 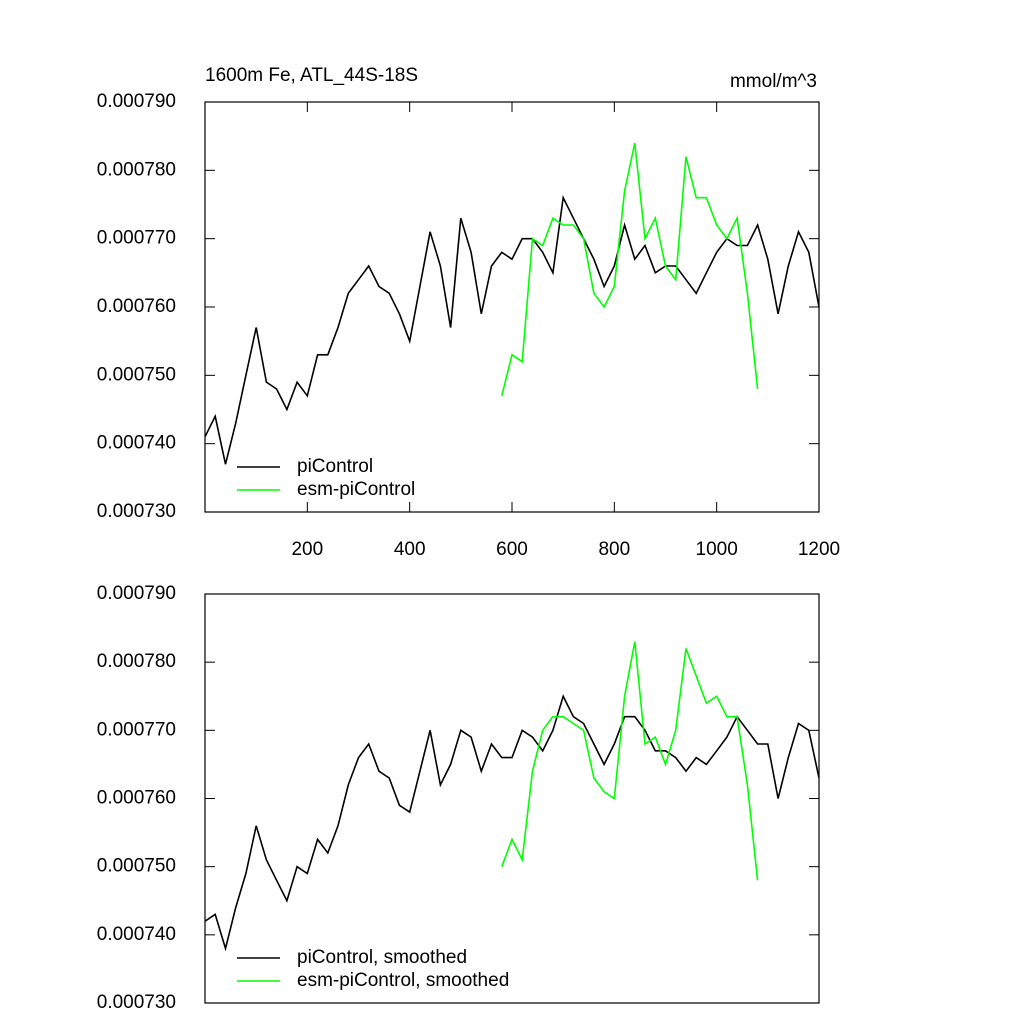 What do you see at coordinates (773, 81) in the screenshot?
I see `units-label: mmol/m^3` at bounding box center [773, 81].